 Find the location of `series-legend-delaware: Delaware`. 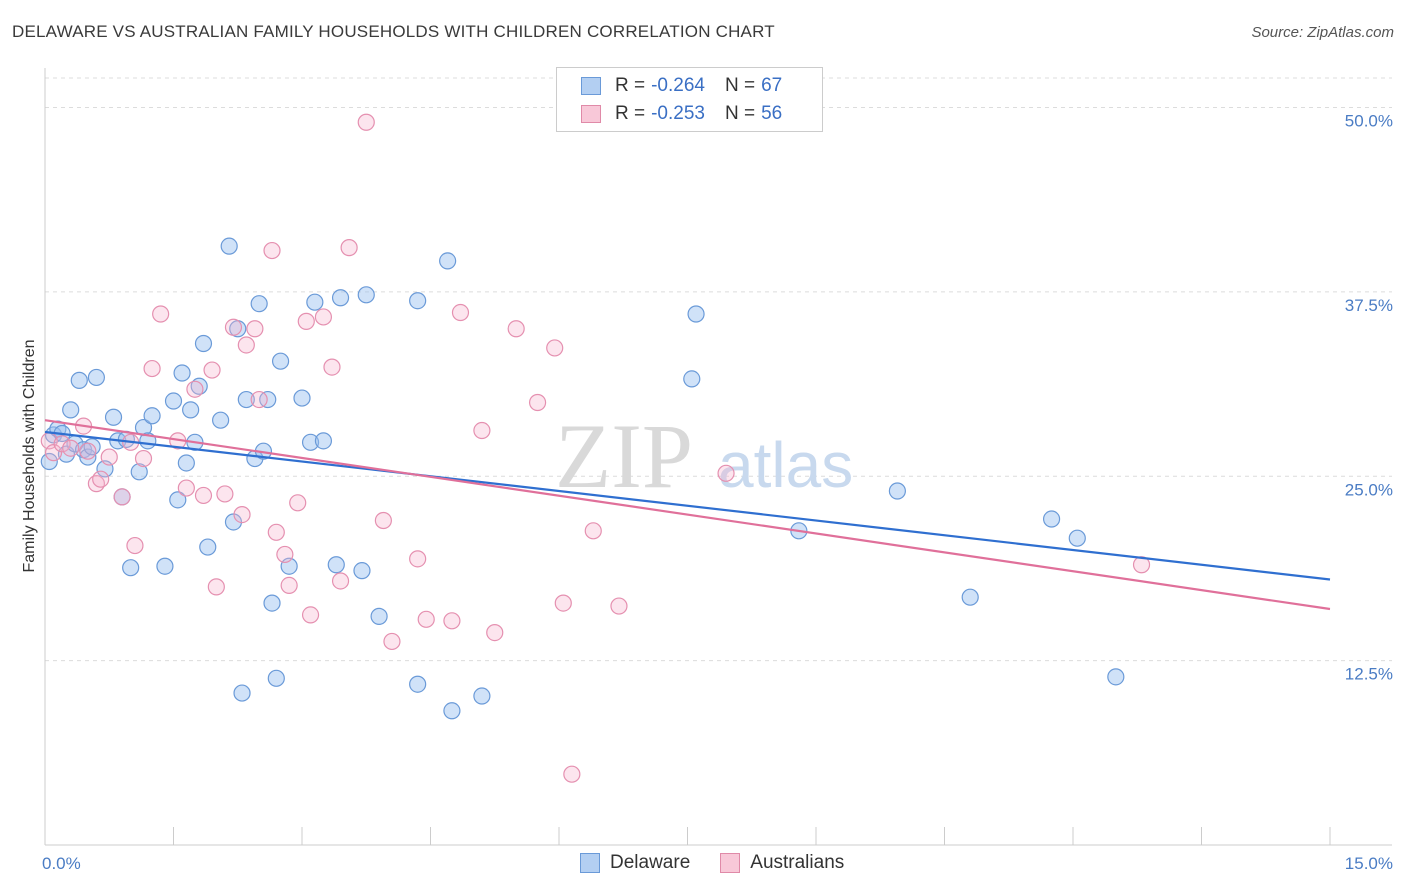

series-legend-delaware: Delaware is located at coordinates (635, 863).